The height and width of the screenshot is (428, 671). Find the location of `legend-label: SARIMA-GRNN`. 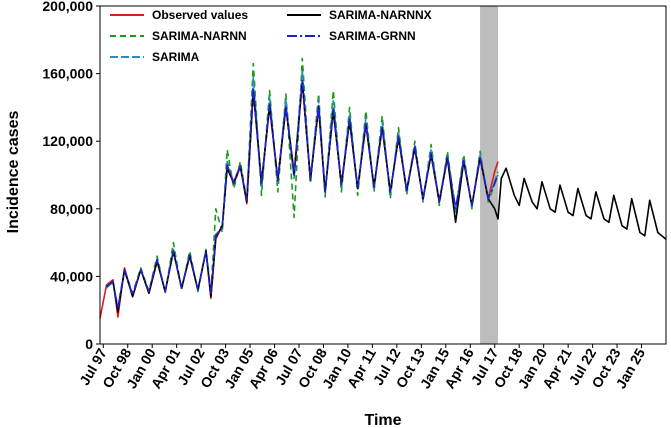

legend-label: SARIMA-GRNN is located at coordinates (372, 36).